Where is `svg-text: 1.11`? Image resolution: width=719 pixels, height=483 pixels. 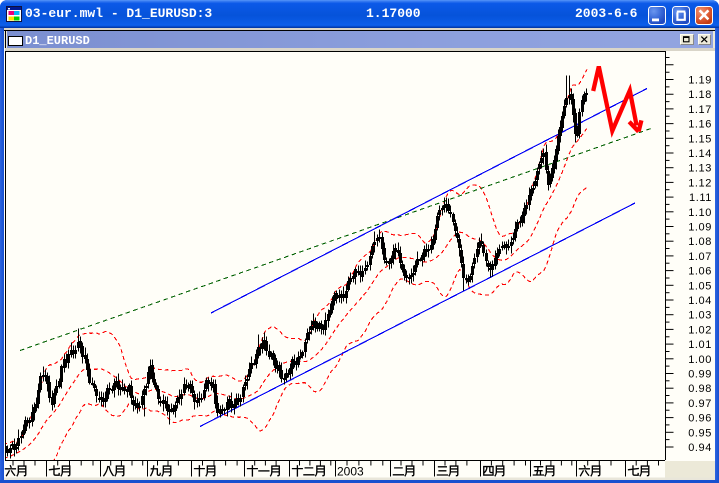 svg-text: 1.11 is located at coordinates (700, 198).